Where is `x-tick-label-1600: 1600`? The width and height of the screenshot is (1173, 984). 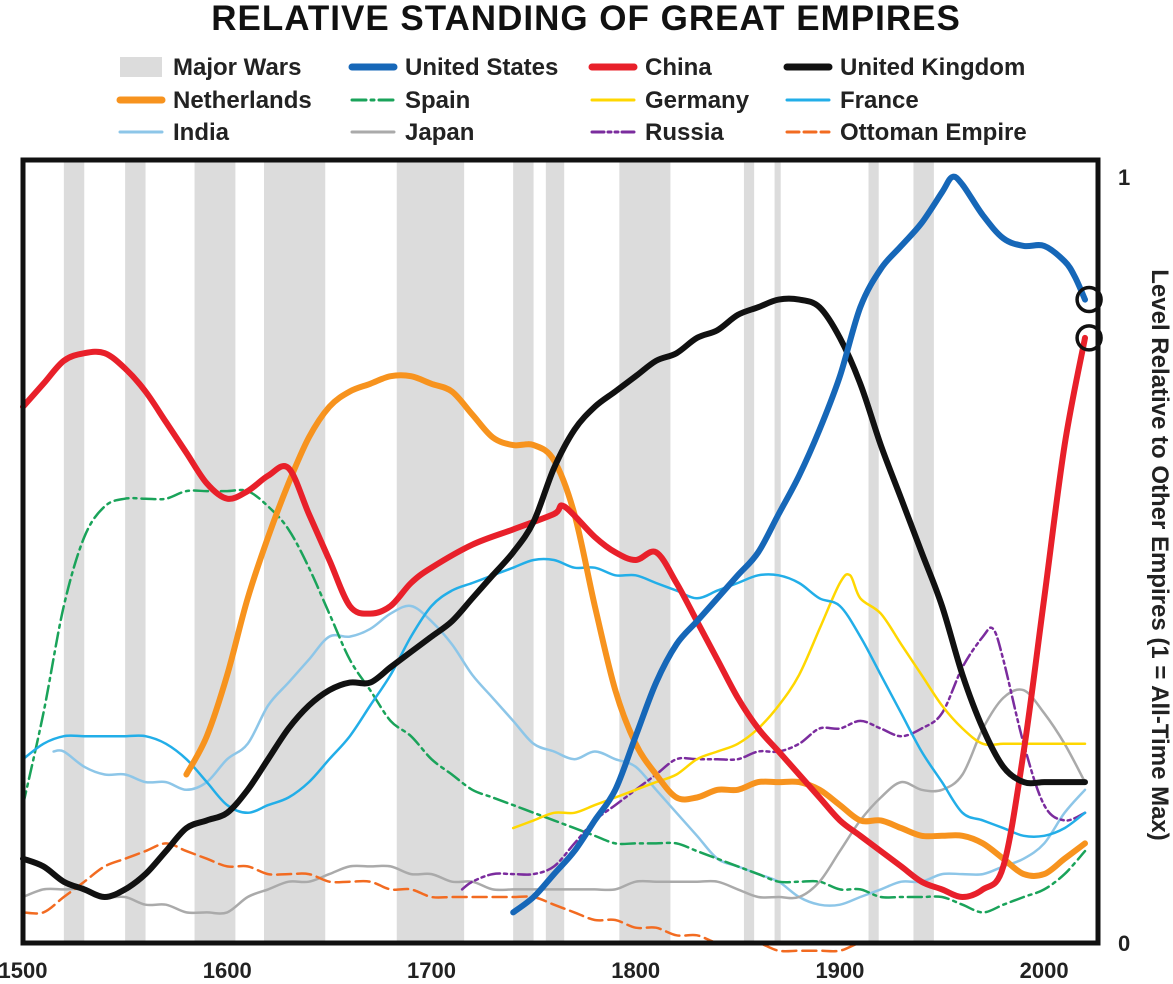
x-tick-label-1600: 1600 is located at coordinates (227, 970).